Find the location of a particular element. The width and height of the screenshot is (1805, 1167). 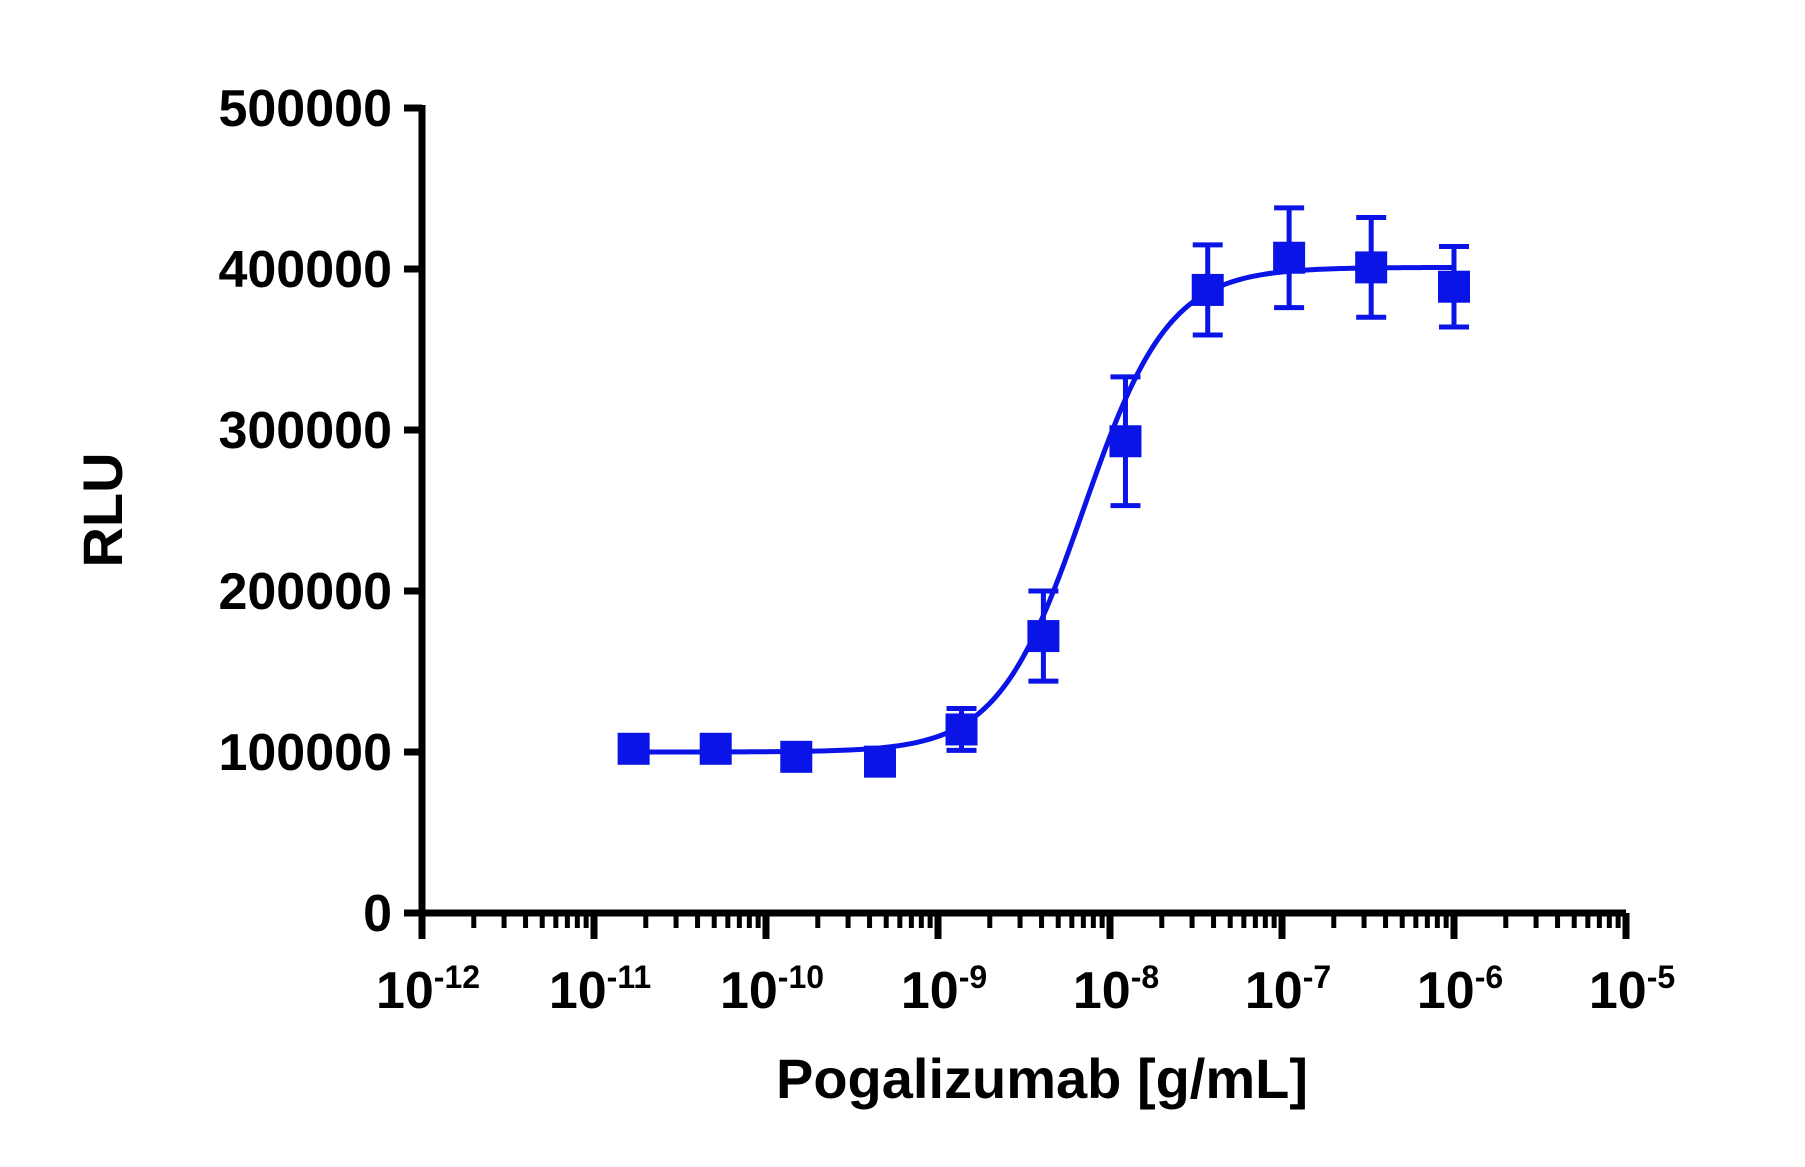

x-tick-label: 10⁻⁷ is located at coordinates (1288, 989).